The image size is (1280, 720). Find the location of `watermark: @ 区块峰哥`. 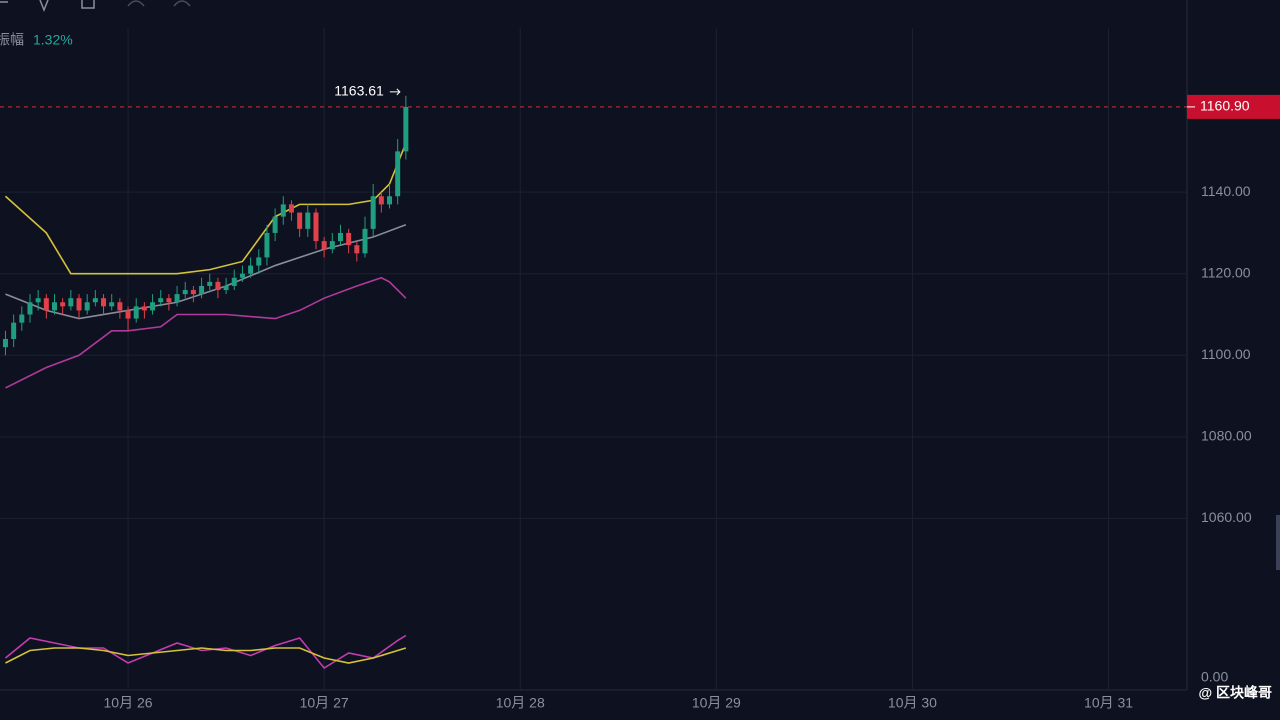

watermark: @ 区块峰哥 is located at coordinates (1235, 693).